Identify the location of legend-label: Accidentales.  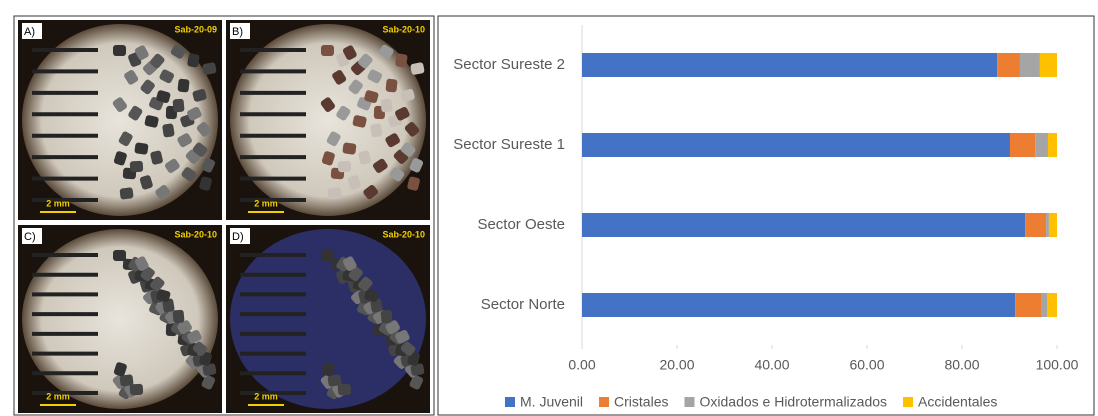
(957, 402).